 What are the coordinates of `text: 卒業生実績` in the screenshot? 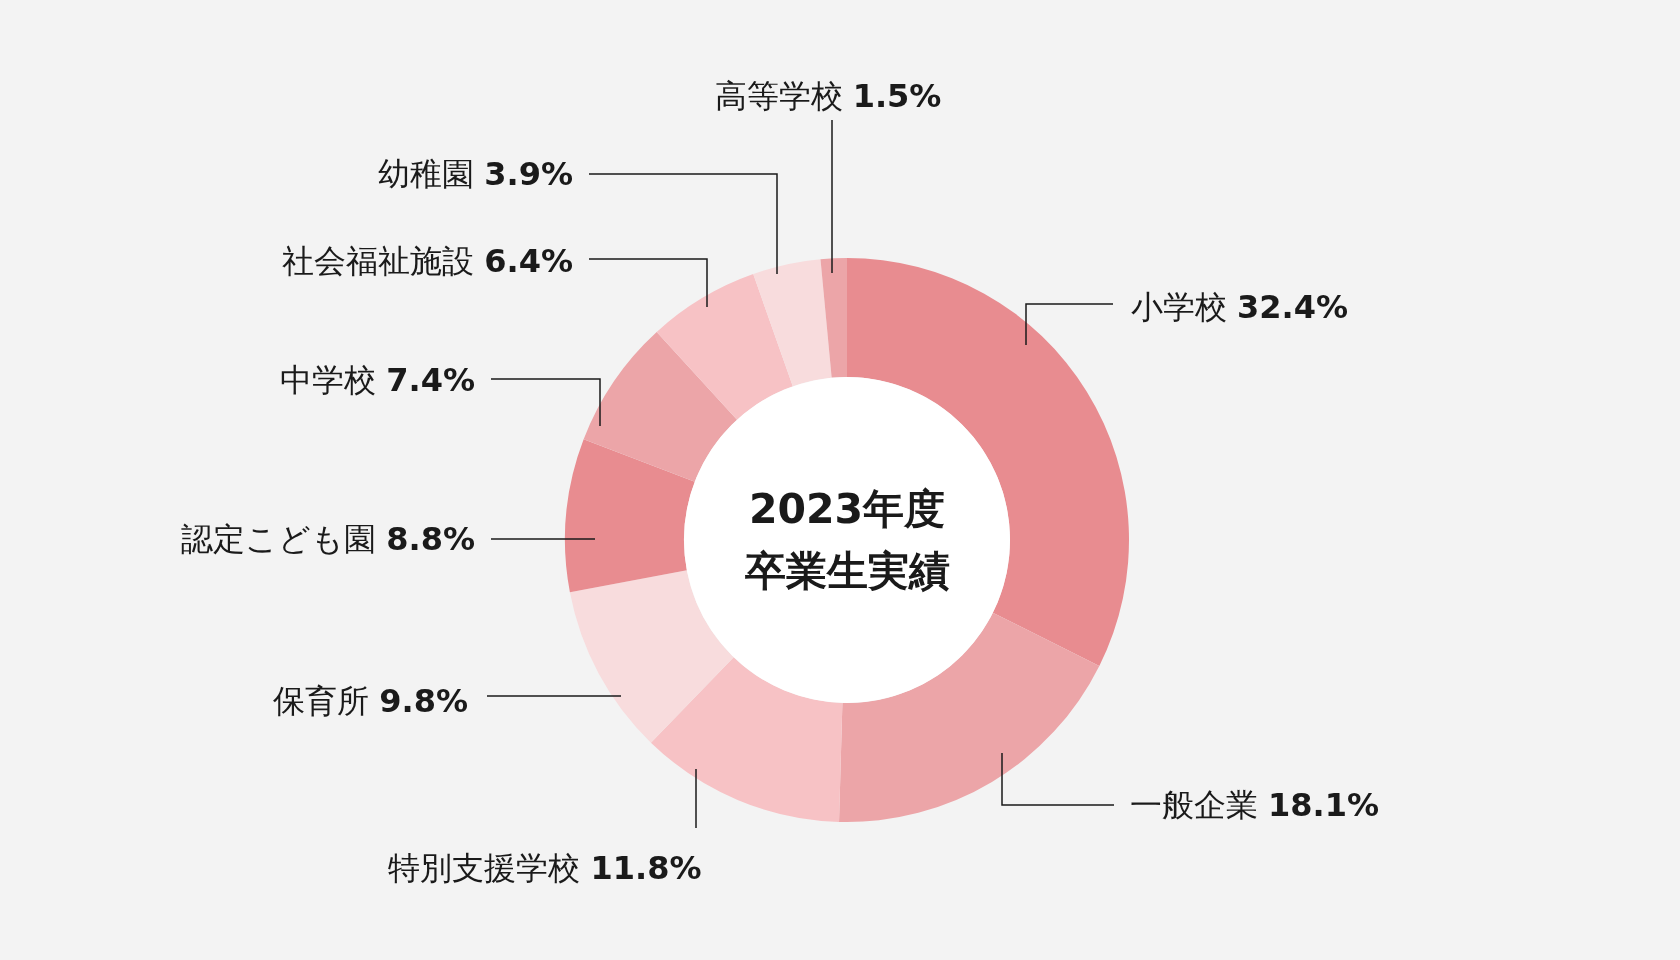 It's located at (846, 571).